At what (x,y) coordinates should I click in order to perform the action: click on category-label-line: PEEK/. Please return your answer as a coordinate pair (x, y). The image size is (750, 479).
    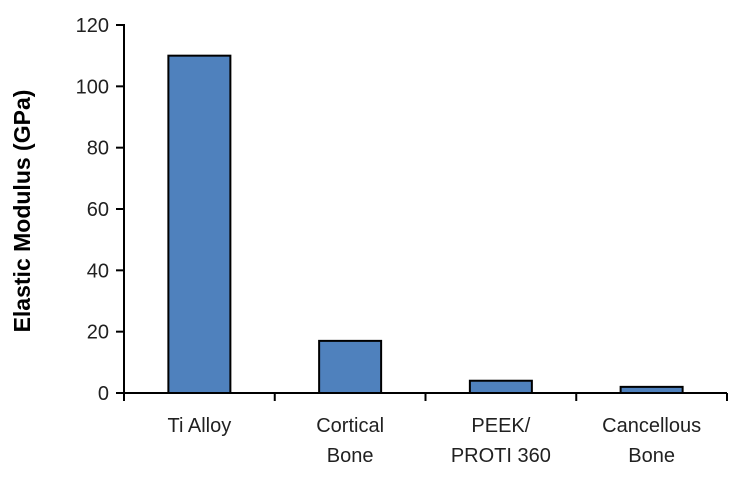
    Looking at the image, I should click on (500, 426).